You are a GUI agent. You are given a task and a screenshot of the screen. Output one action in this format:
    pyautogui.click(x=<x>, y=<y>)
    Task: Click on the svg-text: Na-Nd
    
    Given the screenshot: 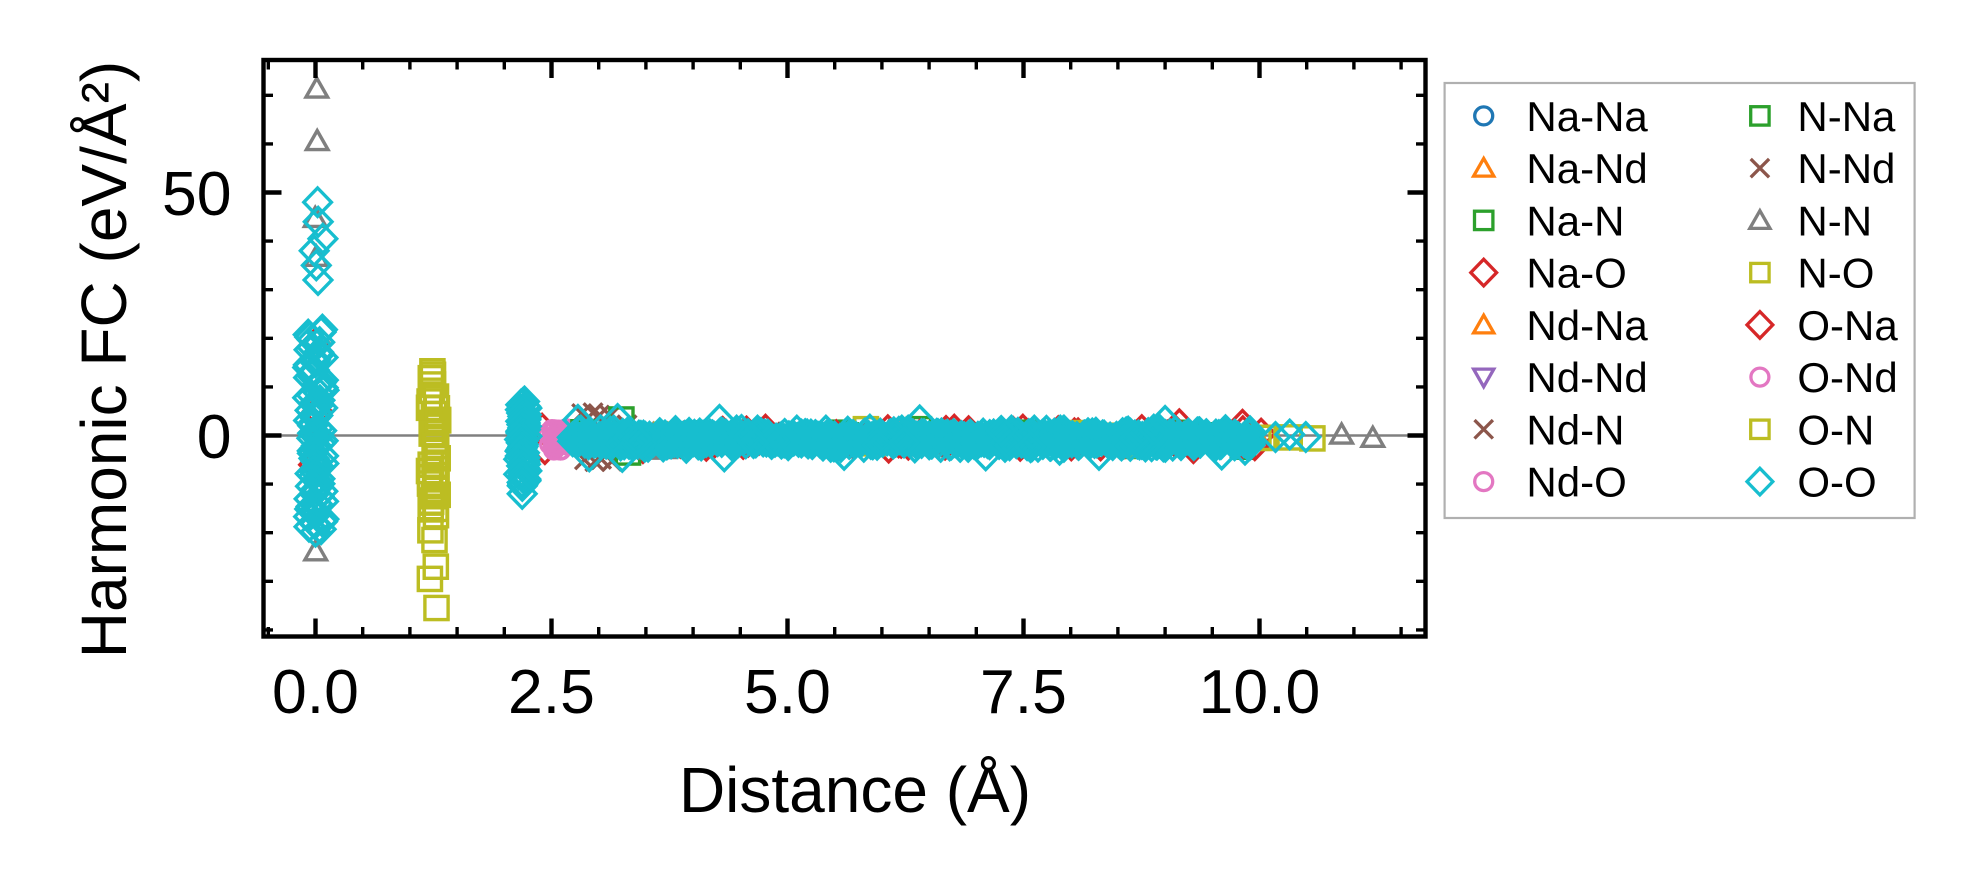 What is the action you would take?
    pyautogui.click(x=1586, y=168)
    